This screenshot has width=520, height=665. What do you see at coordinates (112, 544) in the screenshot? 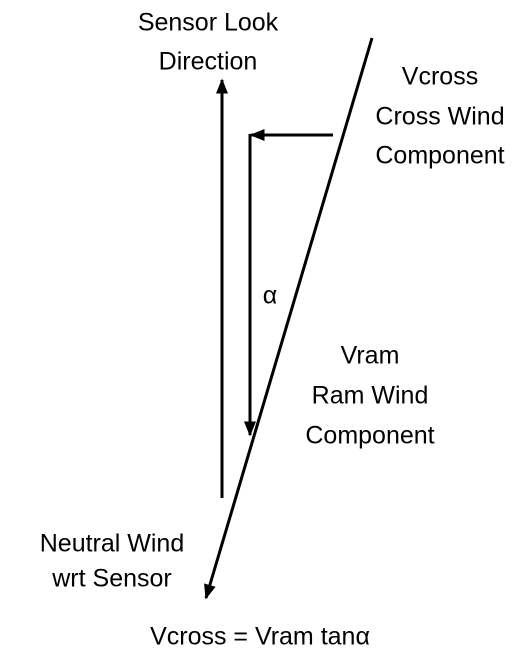
I see `neutral-wind-label: Neutral Wind` at bounding box center [112, 544].